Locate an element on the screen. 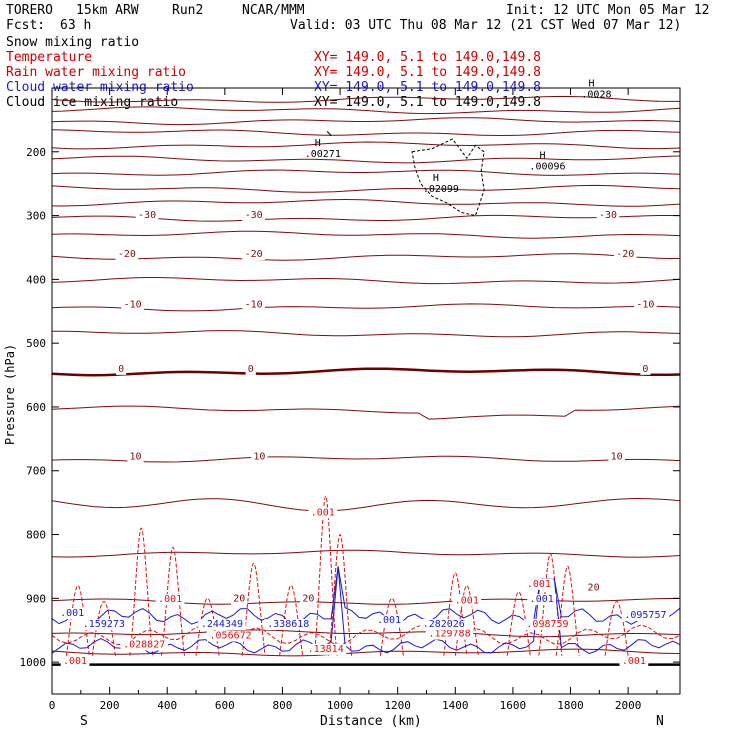 Image resolution: width=740 pixels, height=740 pixels. x-tick-label: 800 is located at coordinates (283, 705).